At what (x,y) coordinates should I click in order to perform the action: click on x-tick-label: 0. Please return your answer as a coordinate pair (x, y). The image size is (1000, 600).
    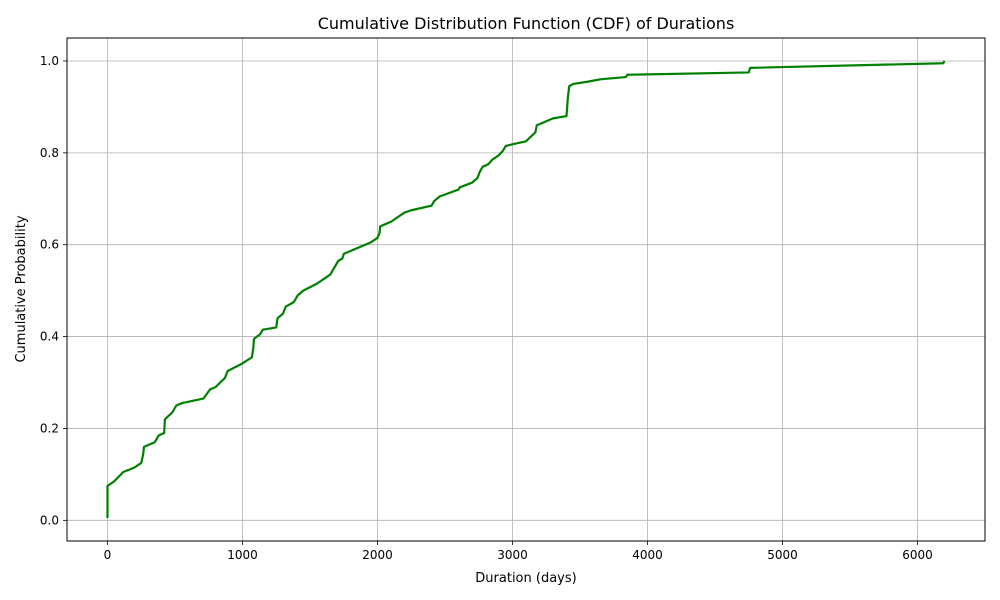
    Looking at the image, I should click on (108, 555).